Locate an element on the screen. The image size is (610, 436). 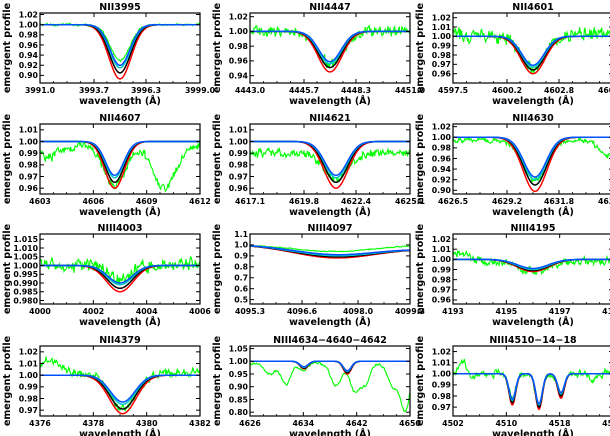
y-tick-label: 0.7 is located at coordinates (241, 278).